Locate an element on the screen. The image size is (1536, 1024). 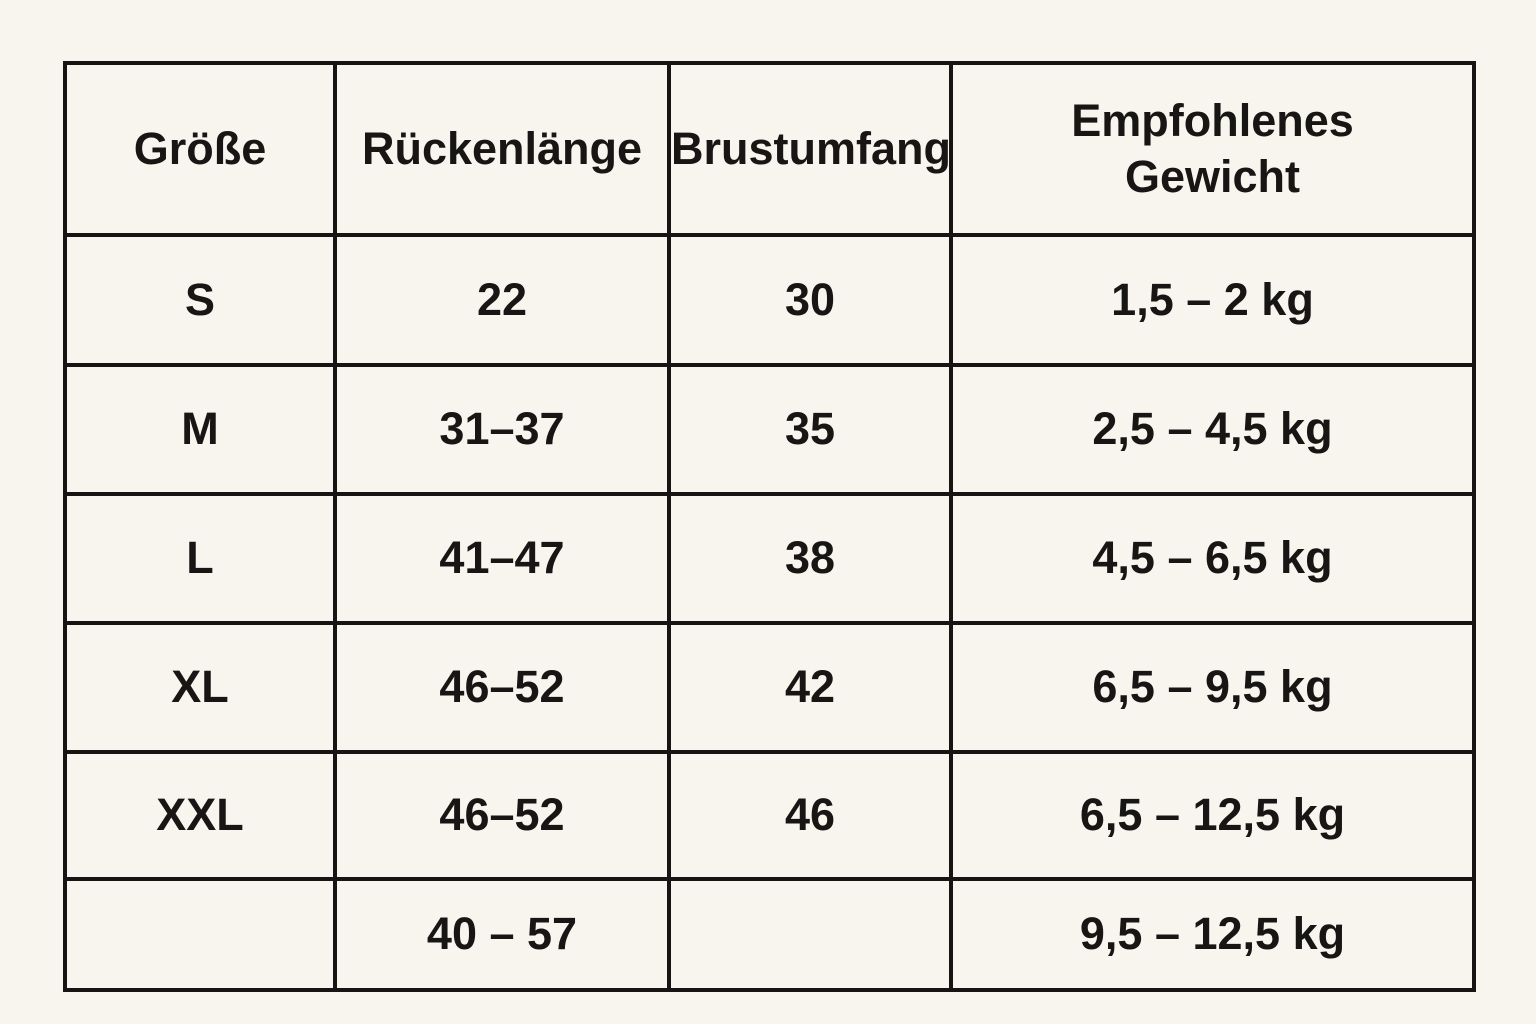
size-cell: XL is located at coordinates (200, 687).